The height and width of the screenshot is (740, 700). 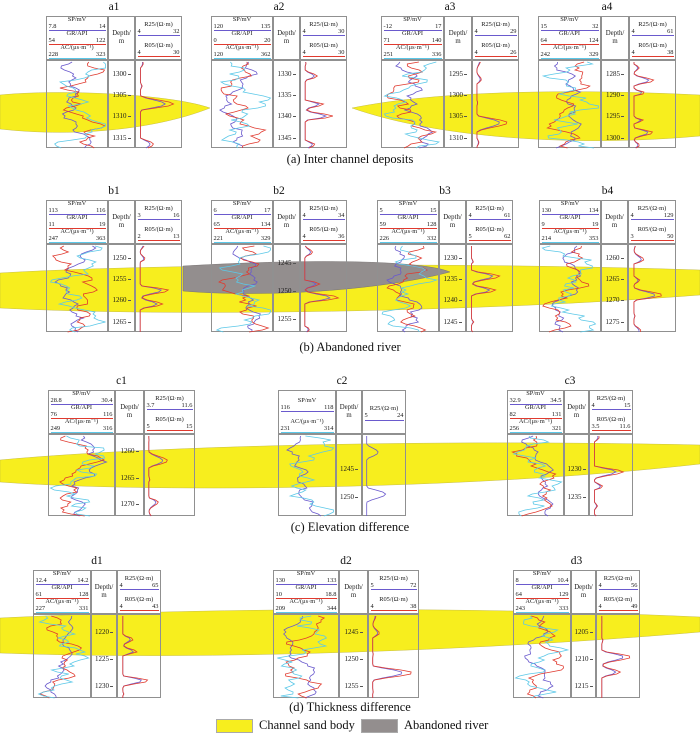 What do you see at coordinates (412, 27) in the screenshot?
I see `scale-range: -12 17` at bounding box center [412, 27].